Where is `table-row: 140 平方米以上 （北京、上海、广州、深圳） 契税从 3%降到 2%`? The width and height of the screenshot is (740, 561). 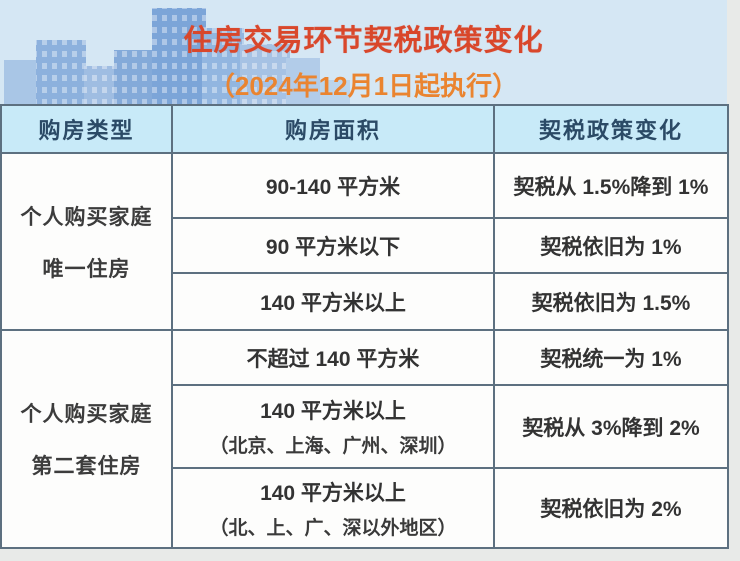
table-row: 140 平方米以上 （北京、上海、广州、深圳） 契税从 3%降到 2% is located at coordinates (365, 426).